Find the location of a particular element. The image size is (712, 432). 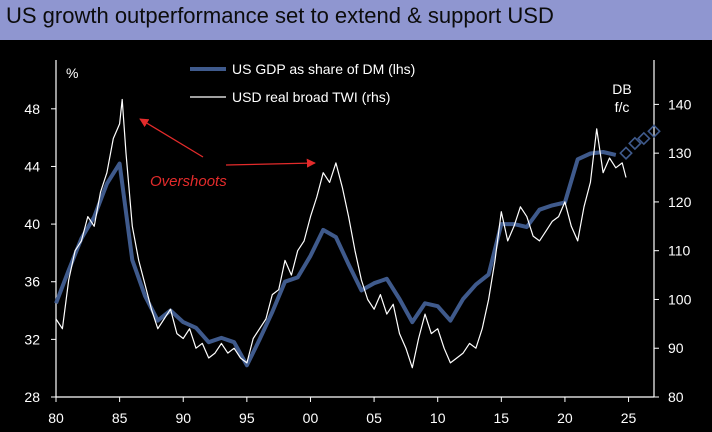

y-left-tick-label: 48 is located at coordinates (32, 109).